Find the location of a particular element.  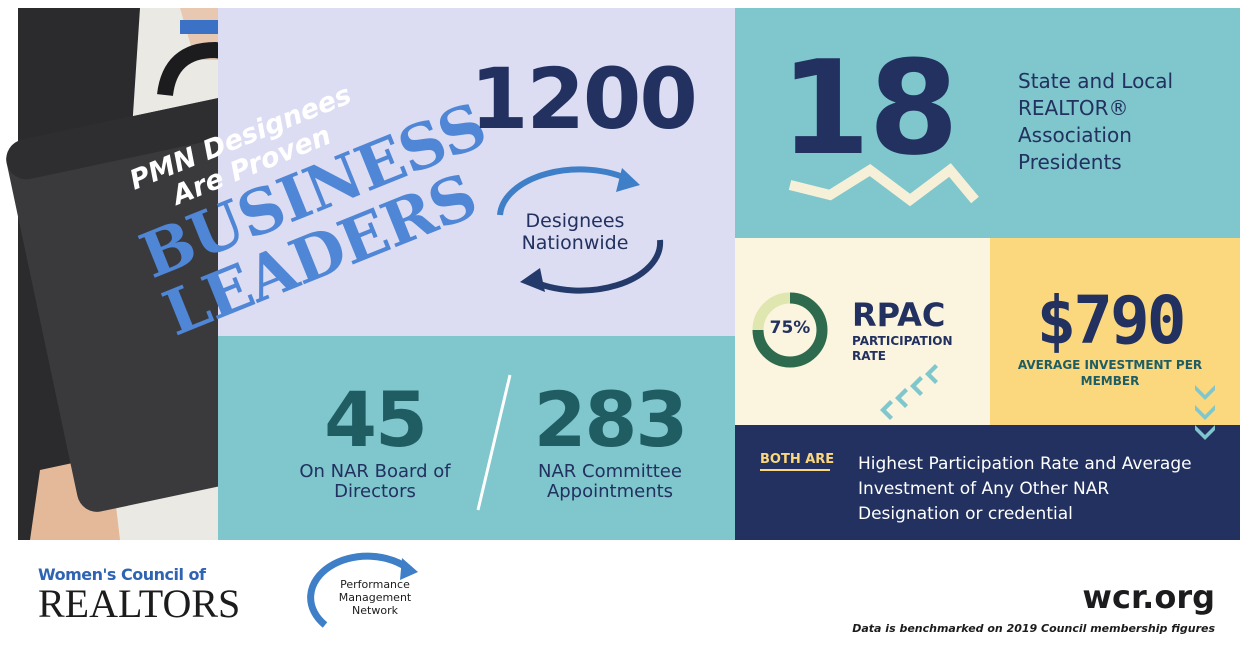

presidents-panel is located at coordinates (987, 123).